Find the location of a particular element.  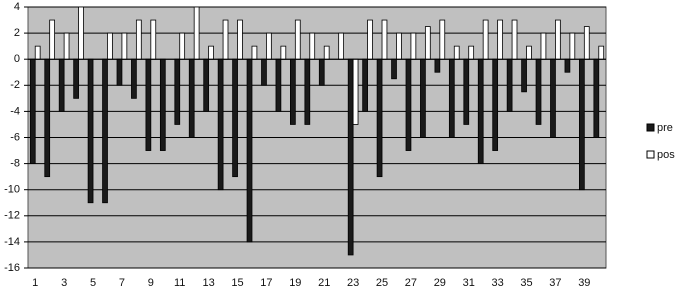

x-tick-label: 19 is located at coordinates (295, 283).